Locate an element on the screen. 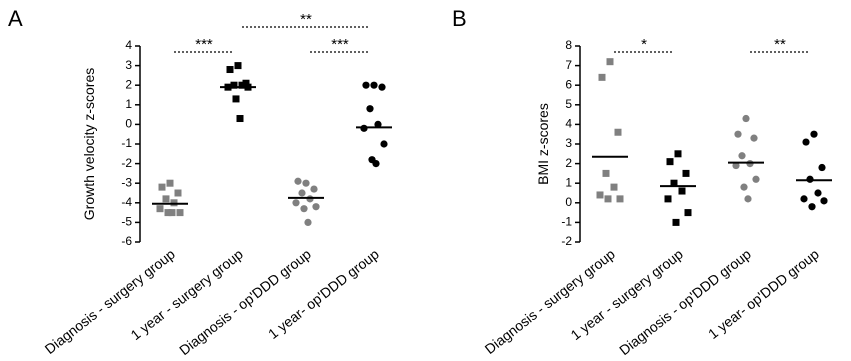 The image size is (851, 361). y-tick-label: -6 is located at coordinates (126, 241).